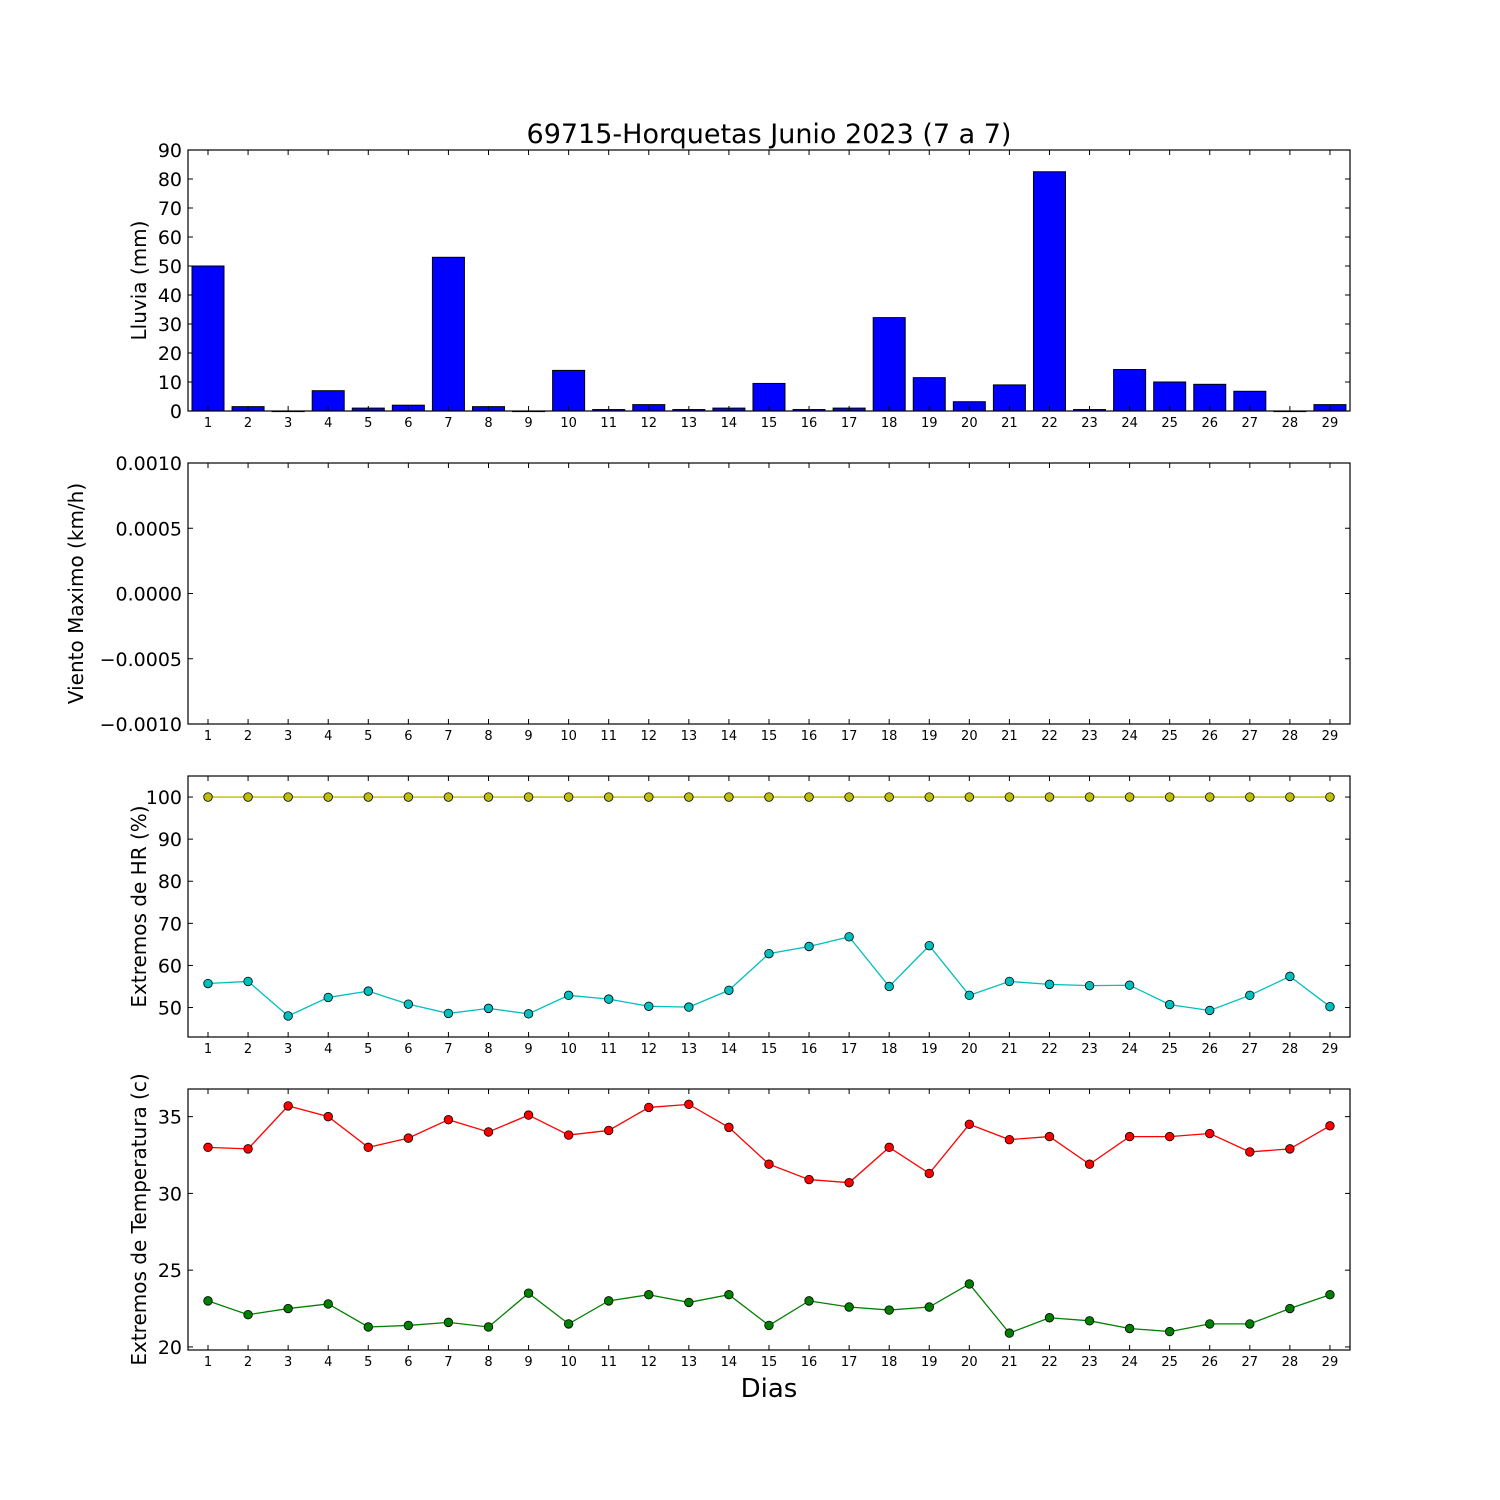 This screenshot has width=1500, height=1500. What do you see at coordinates (1089, 1049) in the screenshot?
I see `x-tick-label: 23` at bounding box center [1089, 1049].